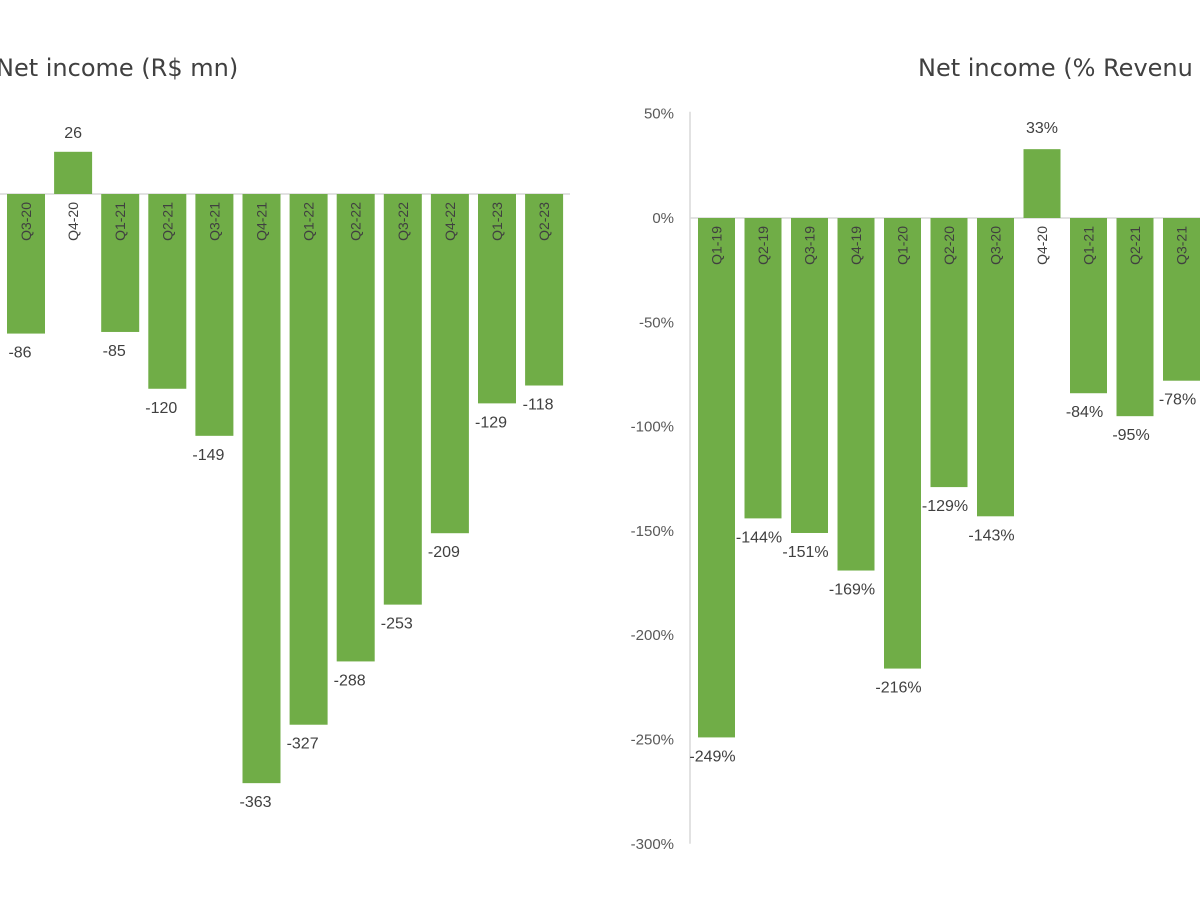 The height and width of the screenshot is (900, 1200). I want to click on data-label: -363, so click(255, 802).